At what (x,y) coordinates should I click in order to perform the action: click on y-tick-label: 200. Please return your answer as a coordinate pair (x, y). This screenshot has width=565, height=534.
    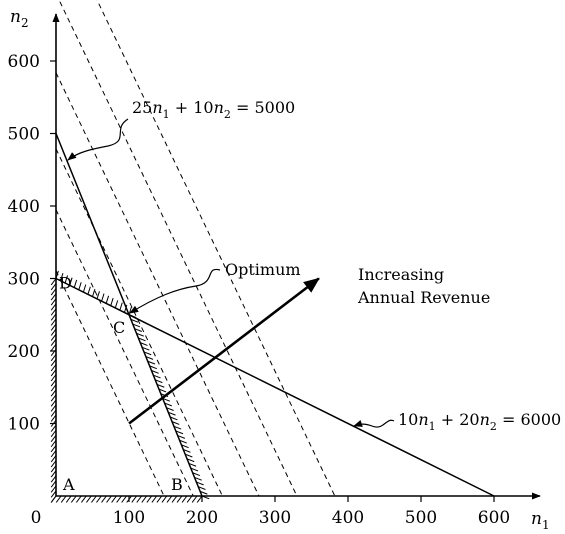
    Looking at the image, I should click on (24, 352).